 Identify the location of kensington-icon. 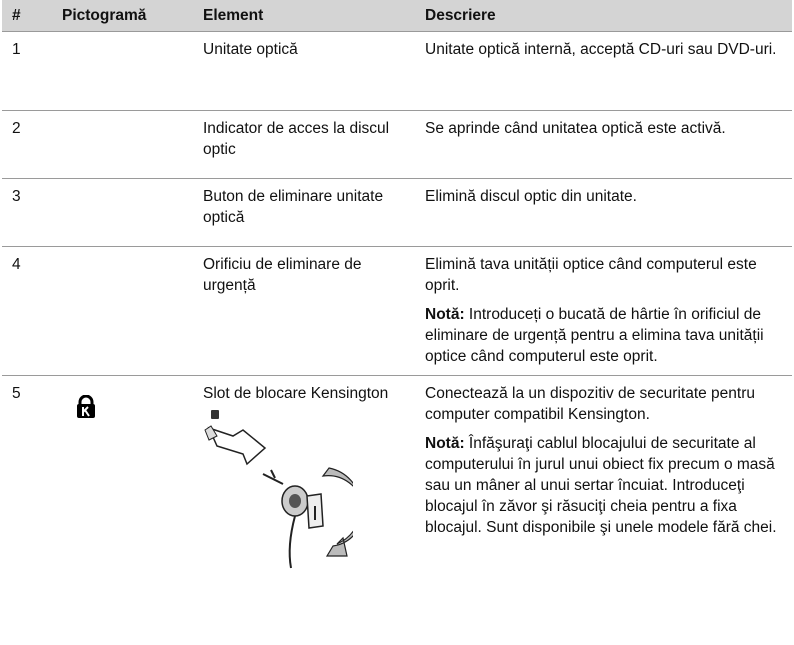
(86, 406).